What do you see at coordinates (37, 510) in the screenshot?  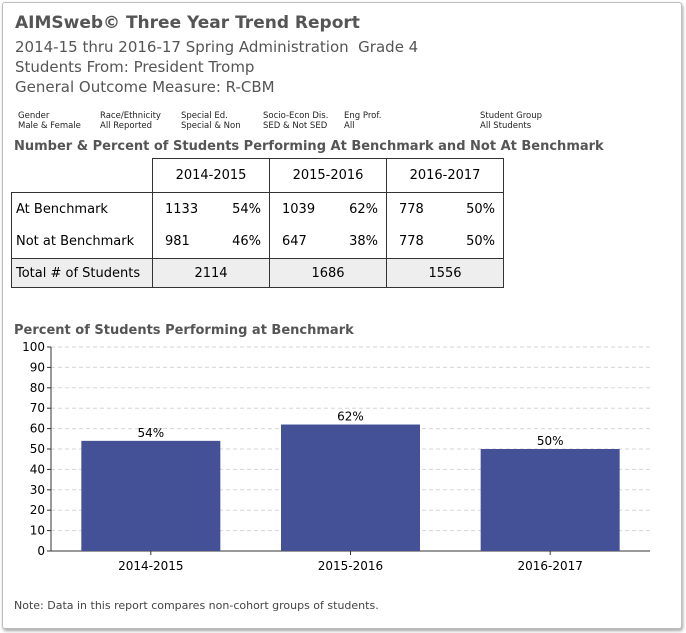 I see `y-tick-label: 20` at bounding box center [37, 510].